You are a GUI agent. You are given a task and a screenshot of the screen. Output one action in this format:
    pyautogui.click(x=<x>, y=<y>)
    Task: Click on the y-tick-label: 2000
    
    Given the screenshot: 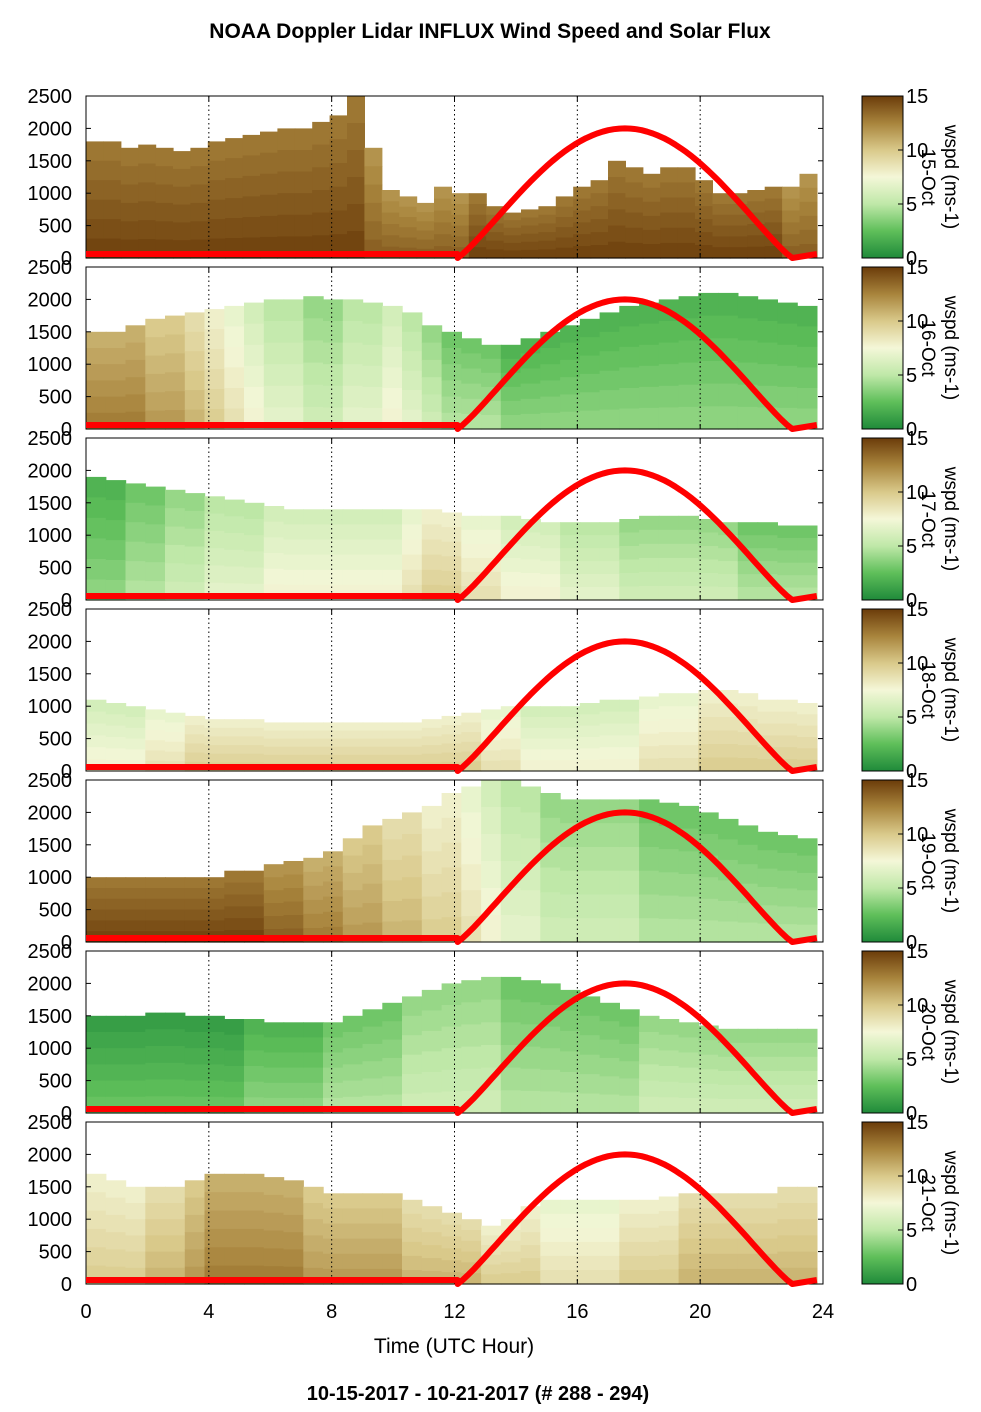 What is the action you would take?
    pyautogui.click(x=50, y=1155)
    